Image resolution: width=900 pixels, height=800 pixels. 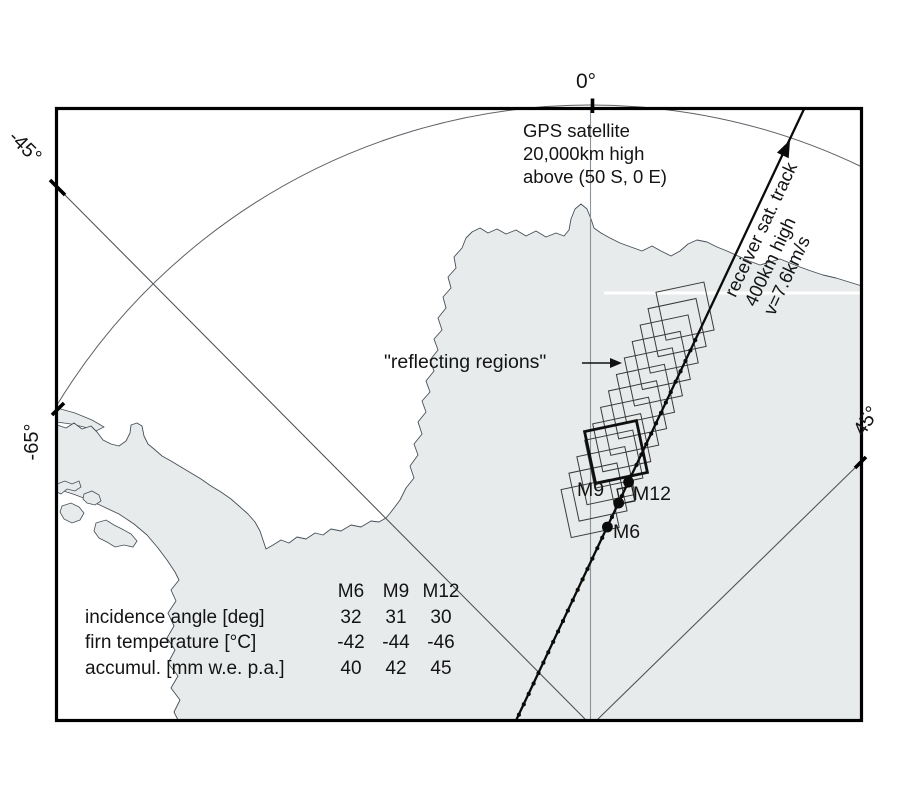 I want to click on table-col-m9: M9, so click(x=396, y=591).